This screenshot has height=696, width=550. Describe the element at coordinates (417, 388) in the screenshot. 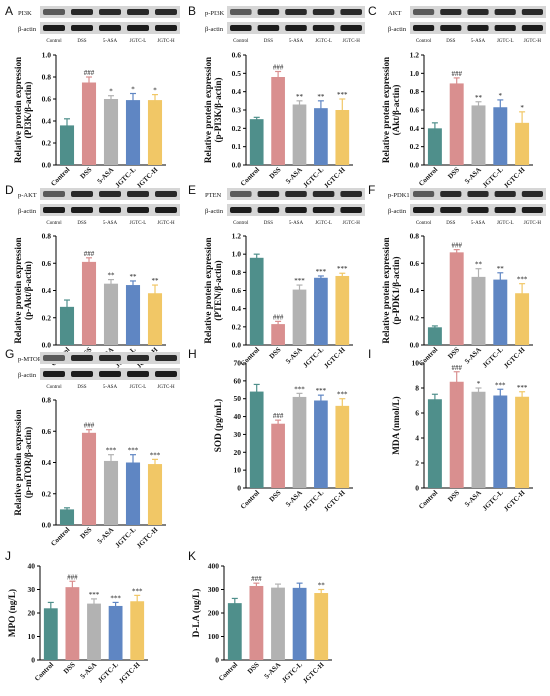

I see `y-tick-label: 8` at that location.